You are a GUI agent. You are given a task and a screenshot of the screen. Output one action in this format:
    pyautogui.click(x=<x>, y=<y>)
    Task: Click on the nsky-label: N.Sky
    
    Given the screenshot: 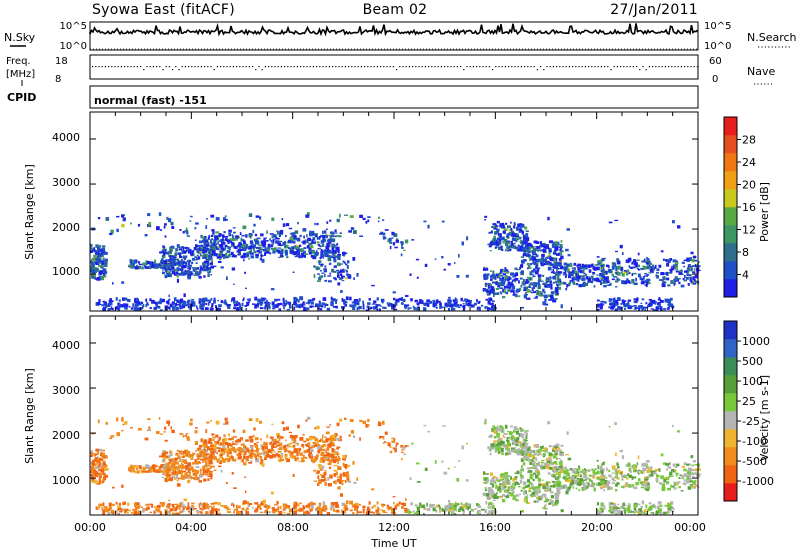 What is the action you would take?
    pyautogui.click(x=20, y=37)
    